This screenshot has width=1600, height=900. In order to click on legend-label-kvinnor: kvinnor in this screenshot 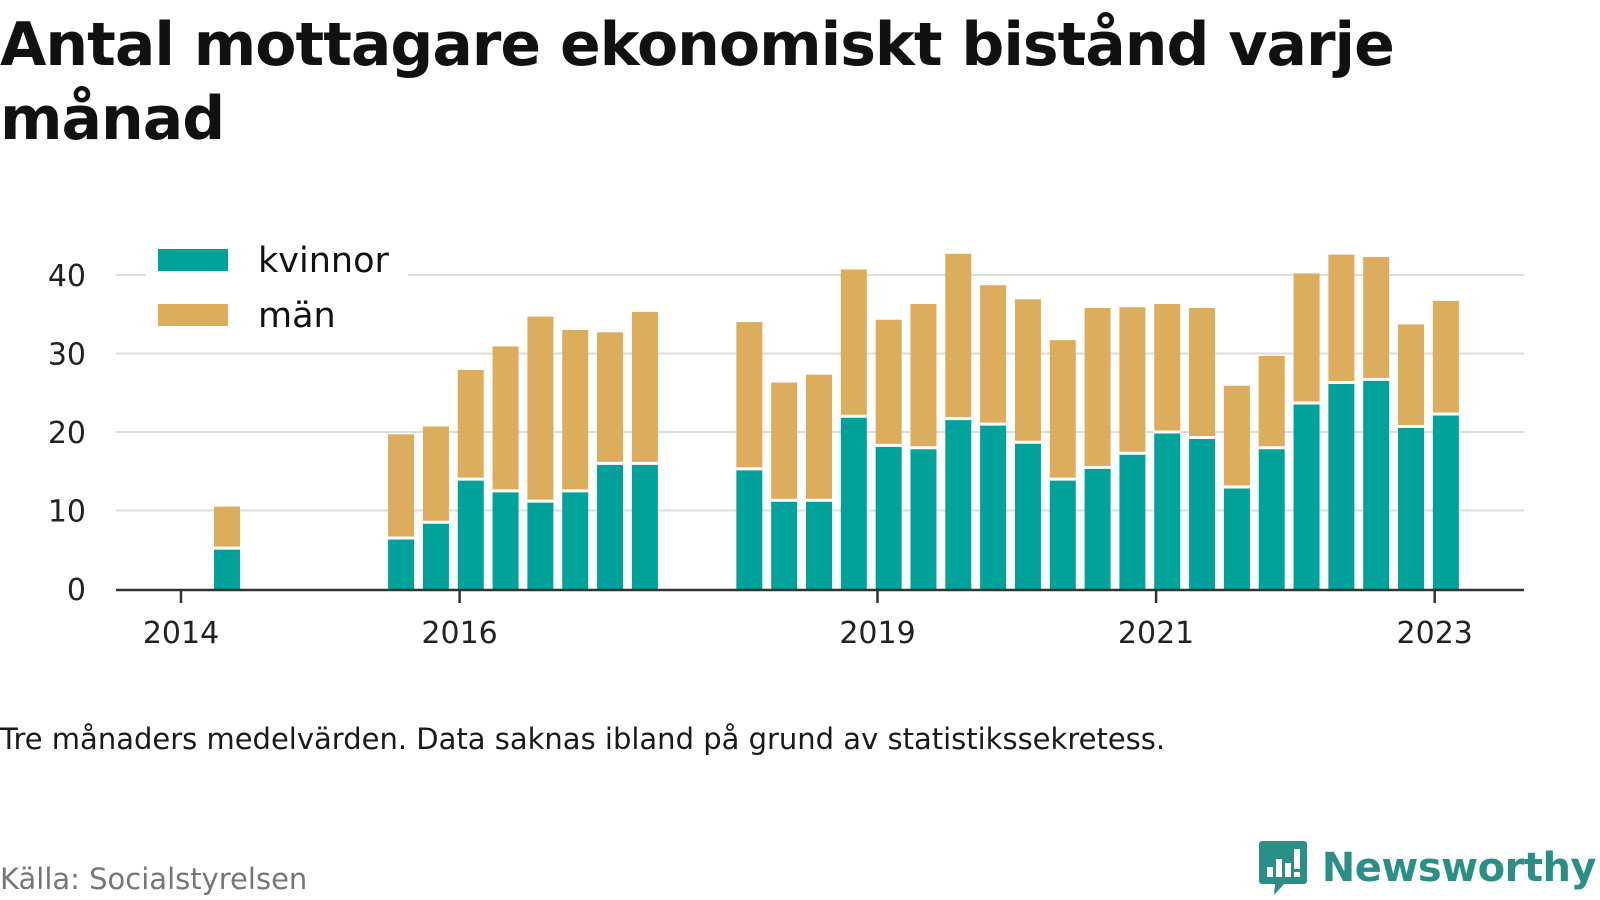, I will do `click(323, 261)`.